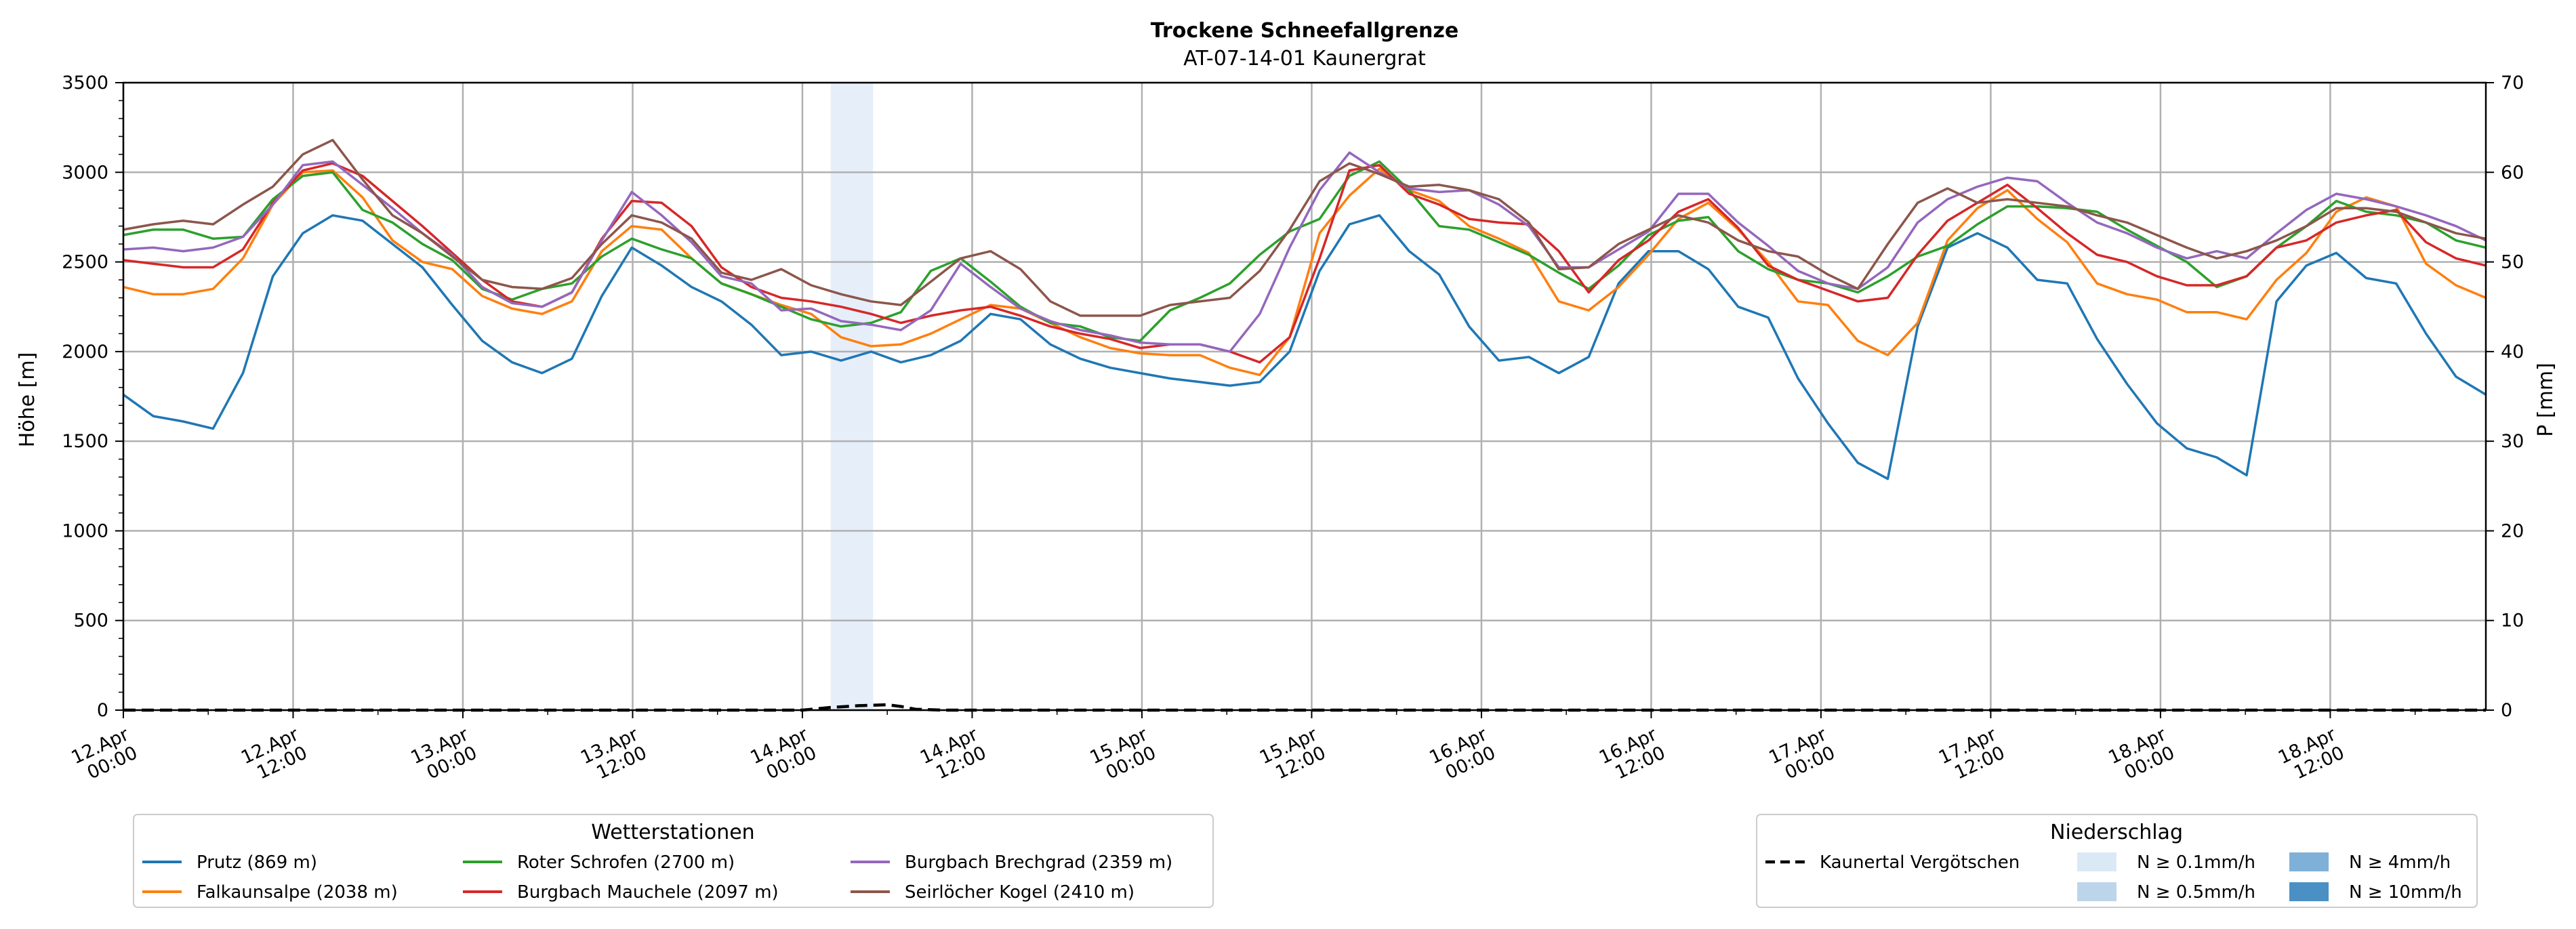 The image size is (2576, 929). Describe the element at coordinates (1803, 756) in the screenshot. I see `x-tick-label: 17.Apr00:00` at that location.